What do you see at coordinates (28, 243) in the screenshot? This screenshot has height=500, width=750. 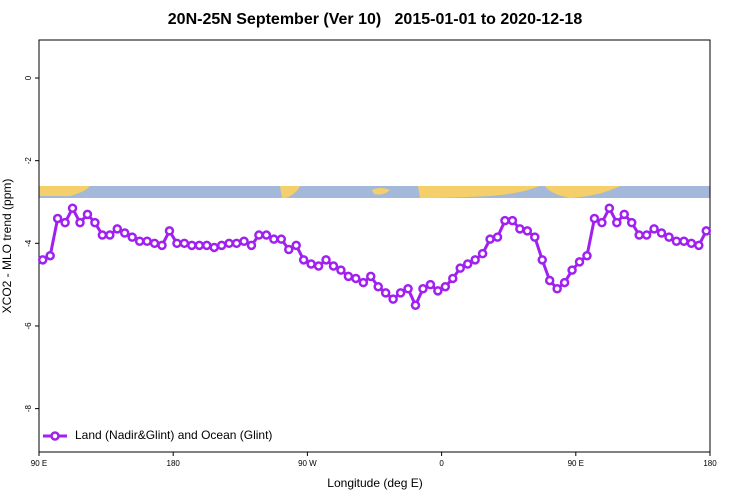 I see `y-tick-label: -4` at bounding box center [28, 243].